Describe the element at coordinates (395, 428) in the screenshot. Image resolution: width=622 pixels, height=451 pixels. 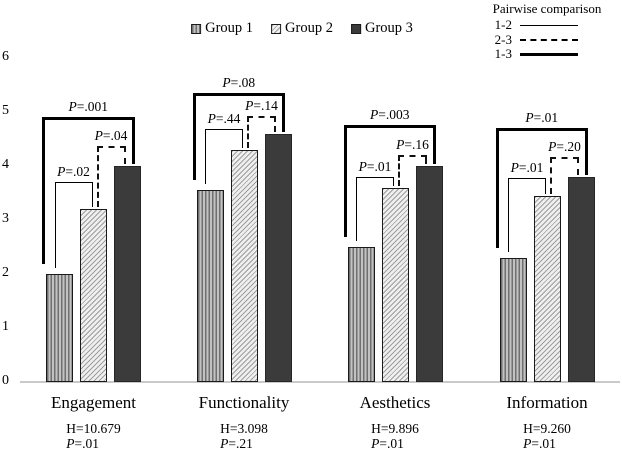
I see `h-statistic: H=9.896` at that location.